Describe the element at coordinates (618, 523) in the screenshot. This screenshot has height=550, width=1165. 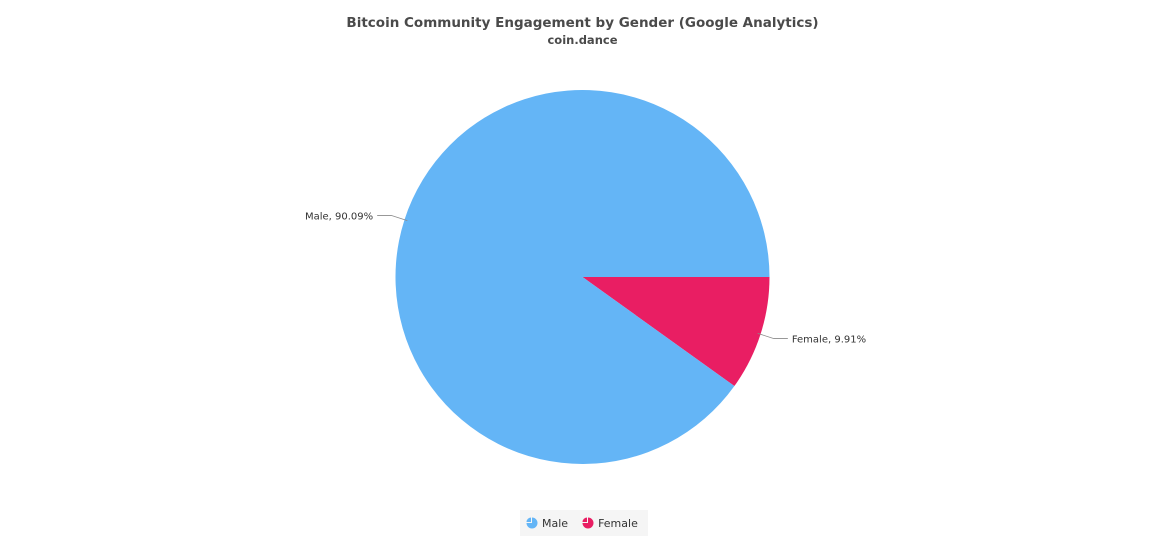
I see `legend-label-female: Female` at that location.